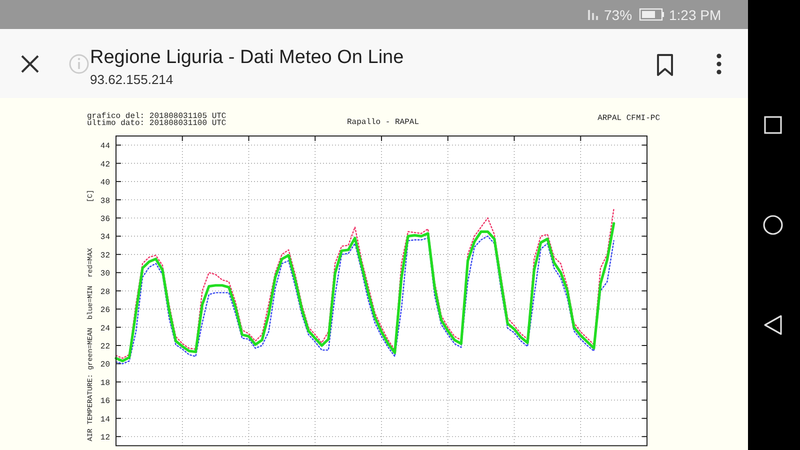  Describe the element at coordinates (105, 311) in the screenshot. I see `y-tick-label: 26` at that location.